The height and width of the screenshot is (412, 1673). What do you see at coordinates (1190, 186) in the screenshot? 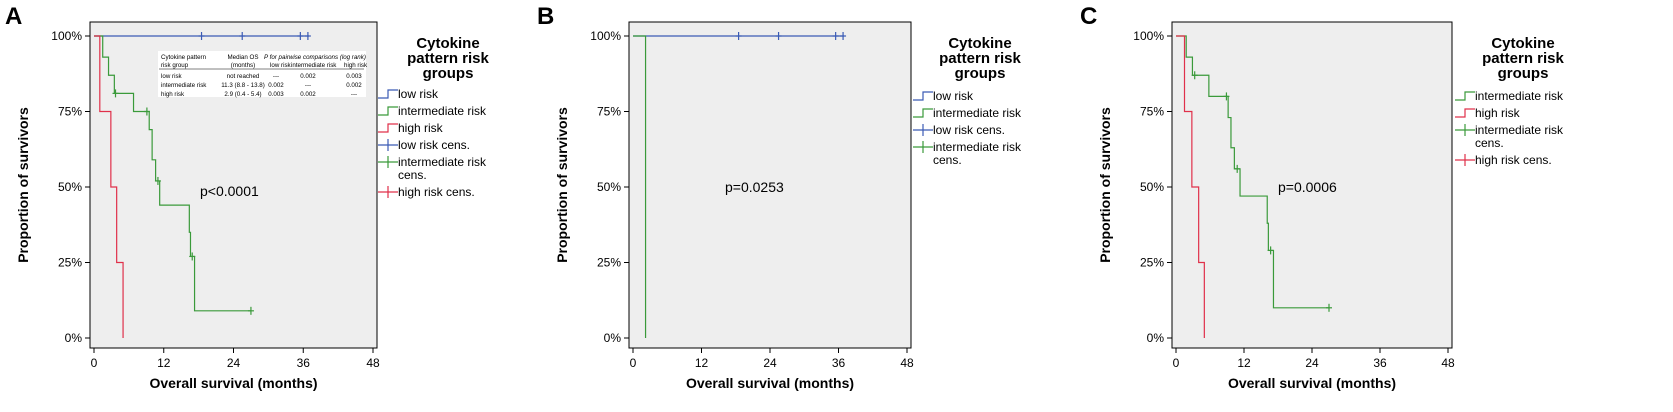
I see `survival-curve-high-risk` at bounding box center [1190, 186].